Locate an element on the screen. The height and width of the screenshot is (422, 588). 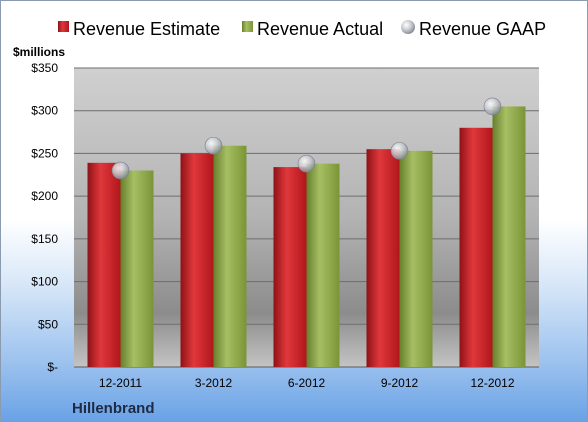
company-label: Hillenbrand is located at coordinates (113, 408).